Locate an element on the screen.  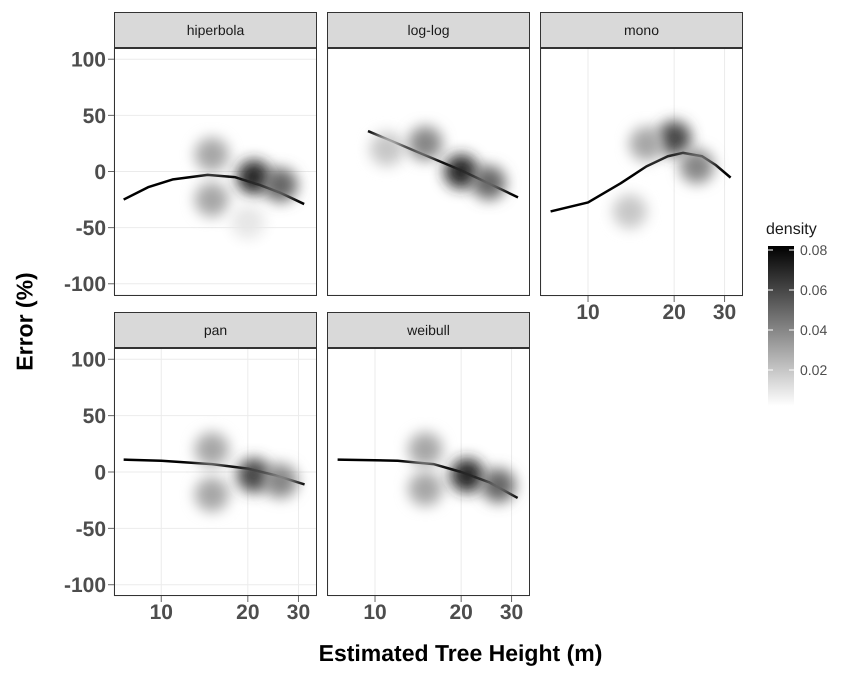
color-bar-label: 0.06 is located at coordinates (814, 290).